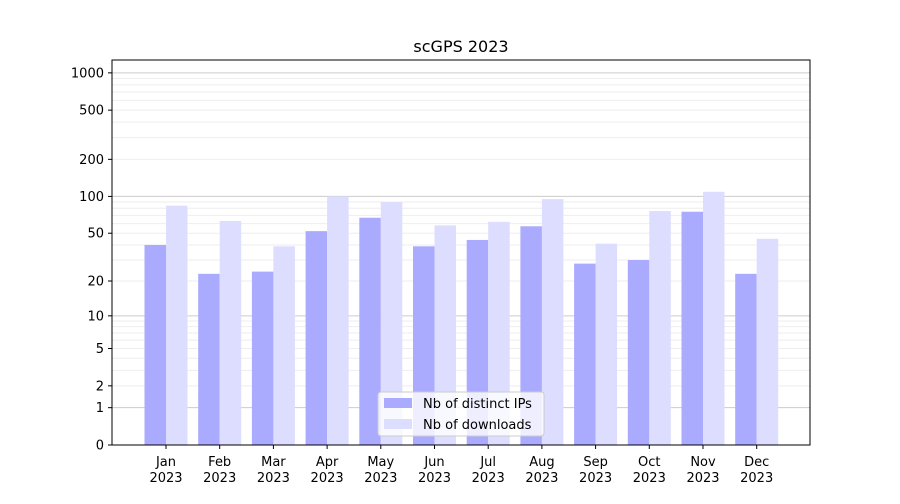  I want to click on legend-box, so click(461, 414).